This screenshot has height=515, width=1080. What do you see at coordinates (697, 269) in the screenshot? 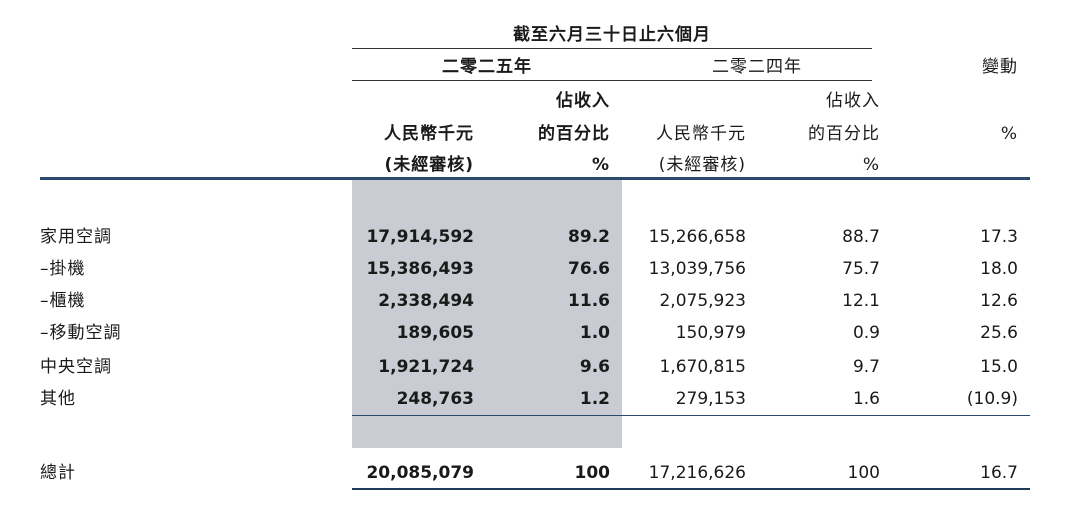
I see `value-2024: 13,039,756` at bounding box center [697, 269].